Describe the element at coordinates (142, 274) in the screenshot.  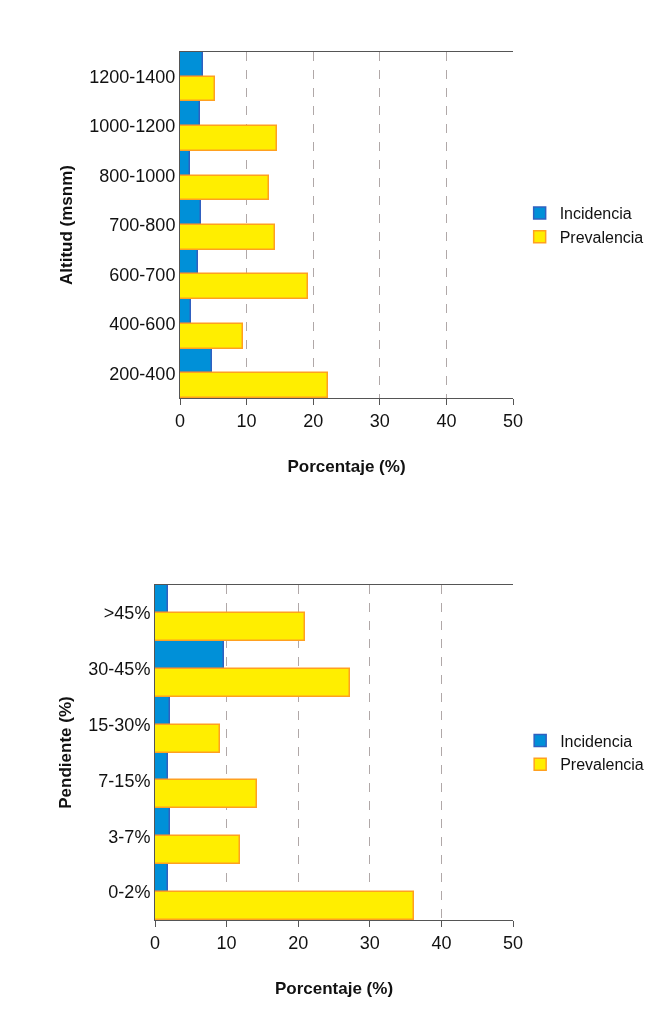
I see `y-tick-label: 600-700` at that location.